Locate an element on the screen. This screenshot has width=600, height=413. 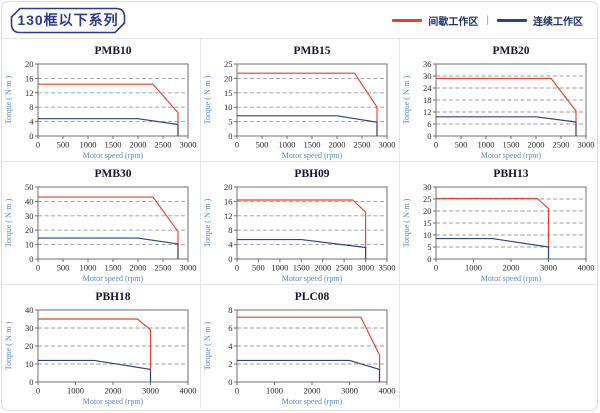
y-tick-label: 6 is located at coordinates (230, 328).